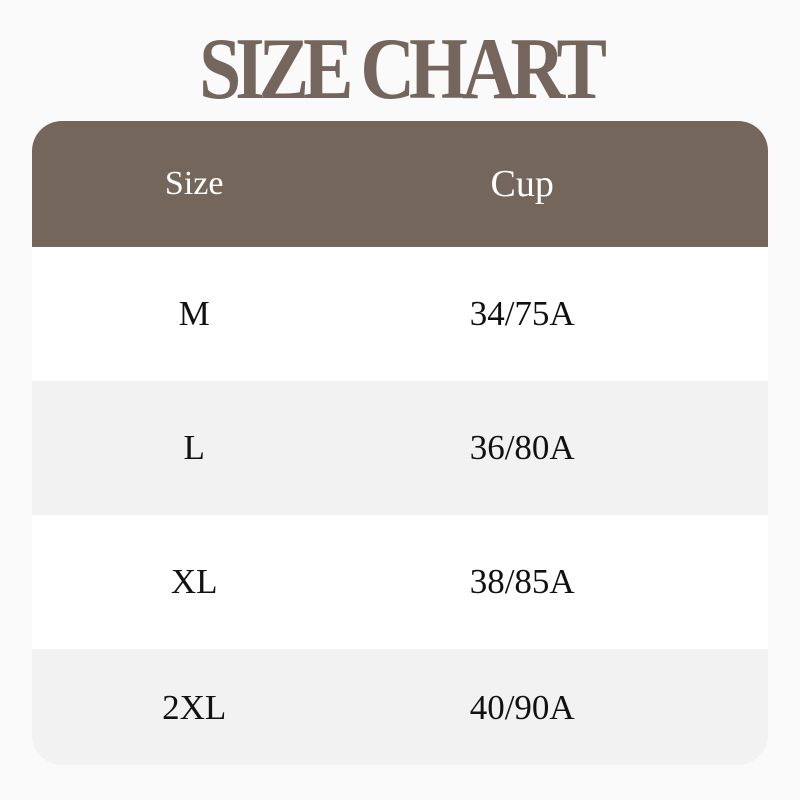  I want to click on table-row: 2XL 40/90A, so click(400, 707).